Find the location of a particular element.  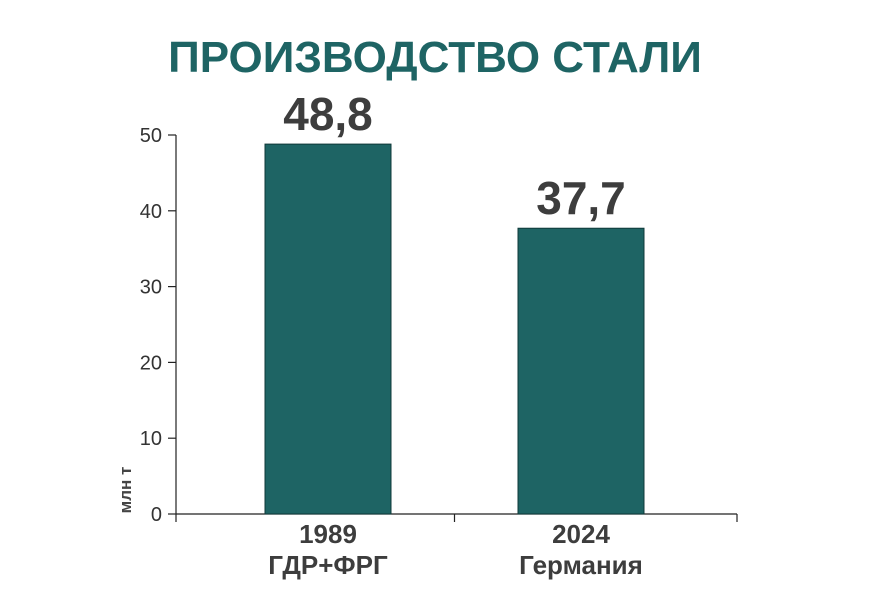

y-tick-label: 50 is located at coordinates (151, 136).